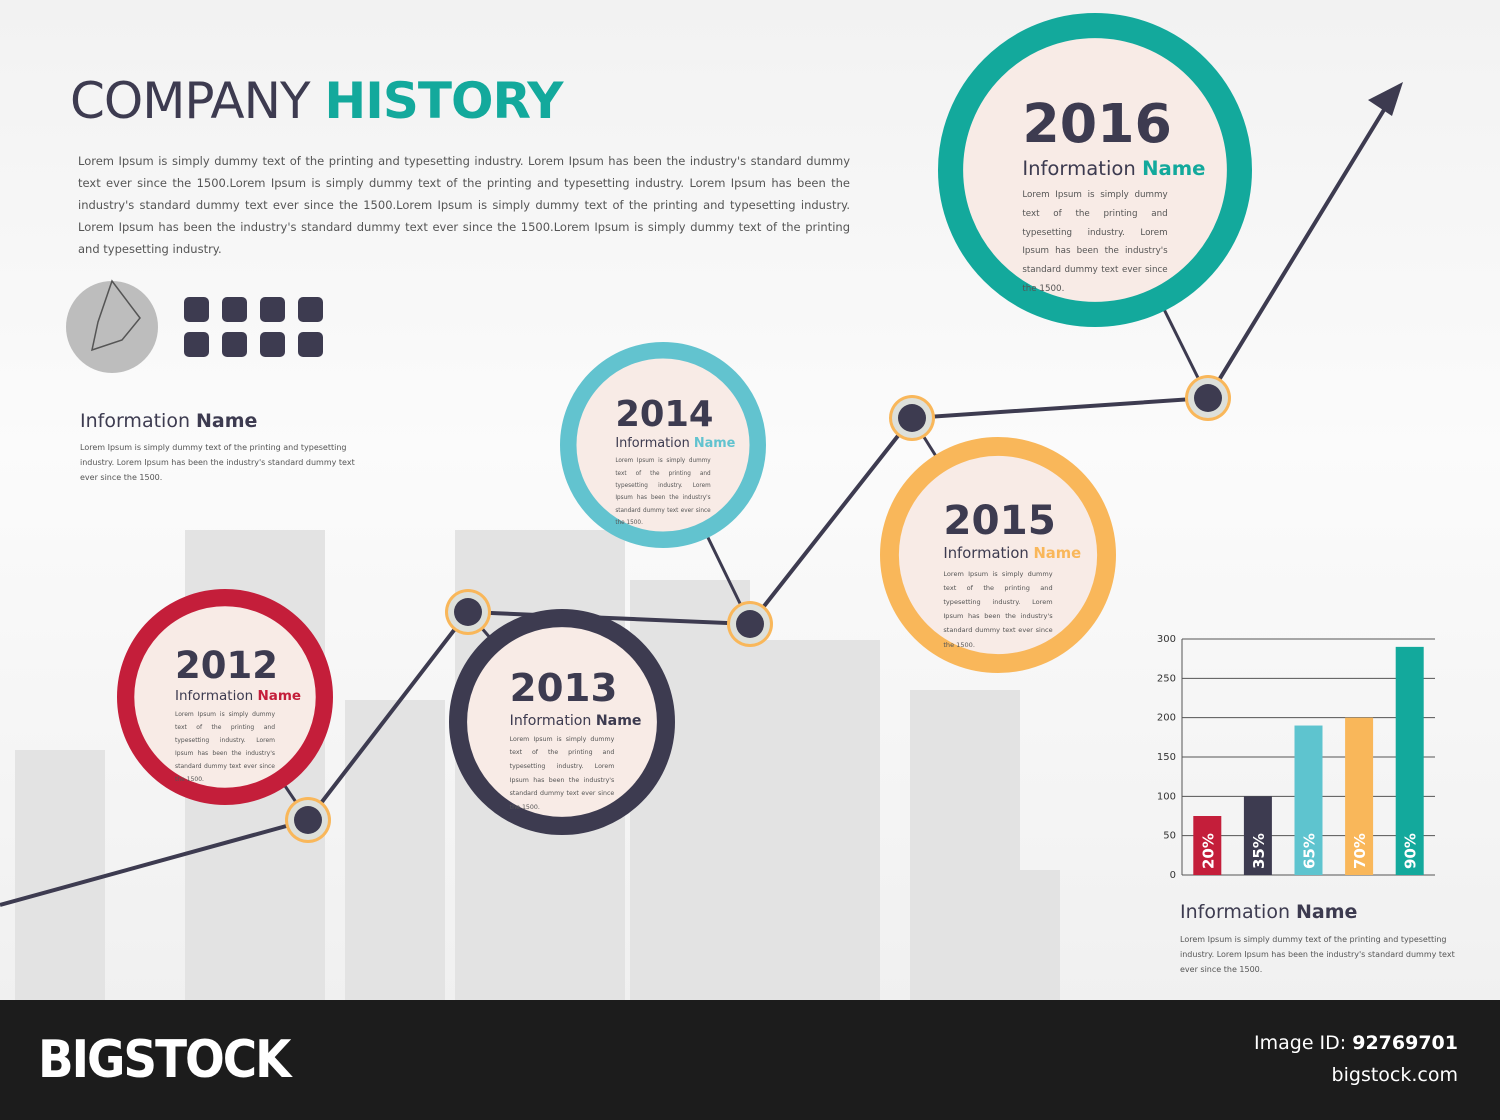 The width and height of the screenshot is (1500, 1120). Describe the element at coordinates (1259, 851) in the screenshot. I see `bar-annotation: 35%` at that location.